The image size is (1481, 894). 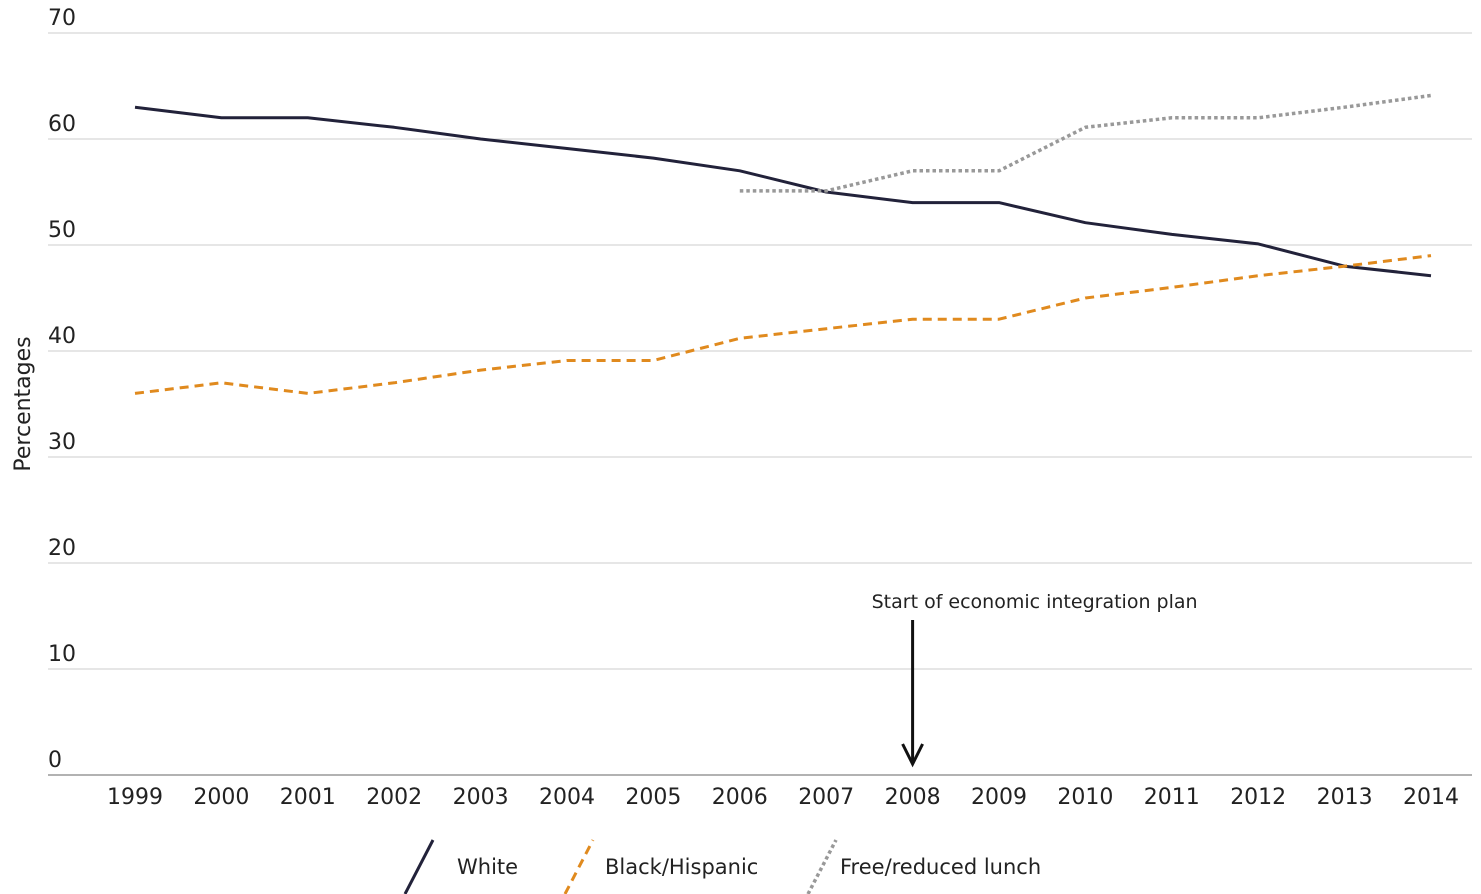 I want to click on x-tick-label: 2003, so click(x=481, y=797).